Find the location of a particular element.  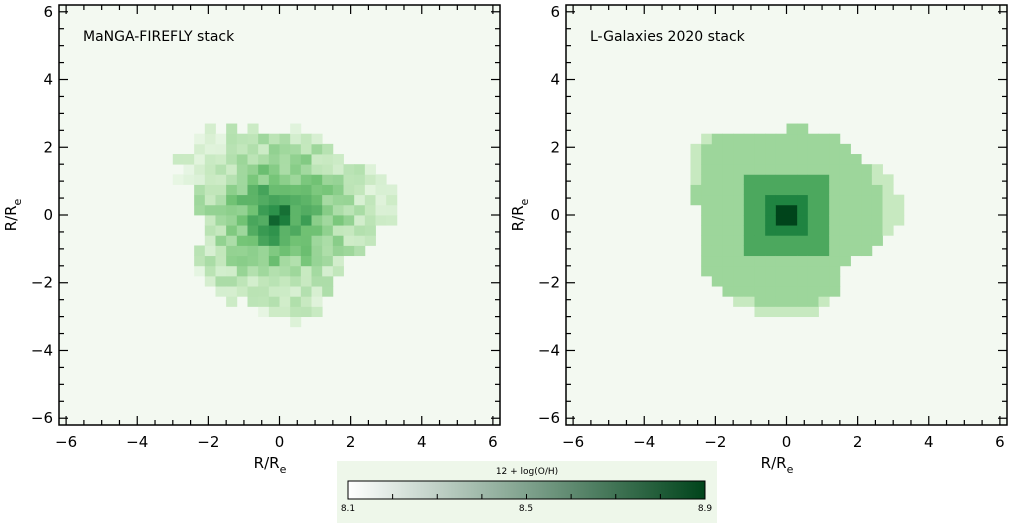

colorbar-title: 12 + log(O/H) is located at coordinates (527, 472).